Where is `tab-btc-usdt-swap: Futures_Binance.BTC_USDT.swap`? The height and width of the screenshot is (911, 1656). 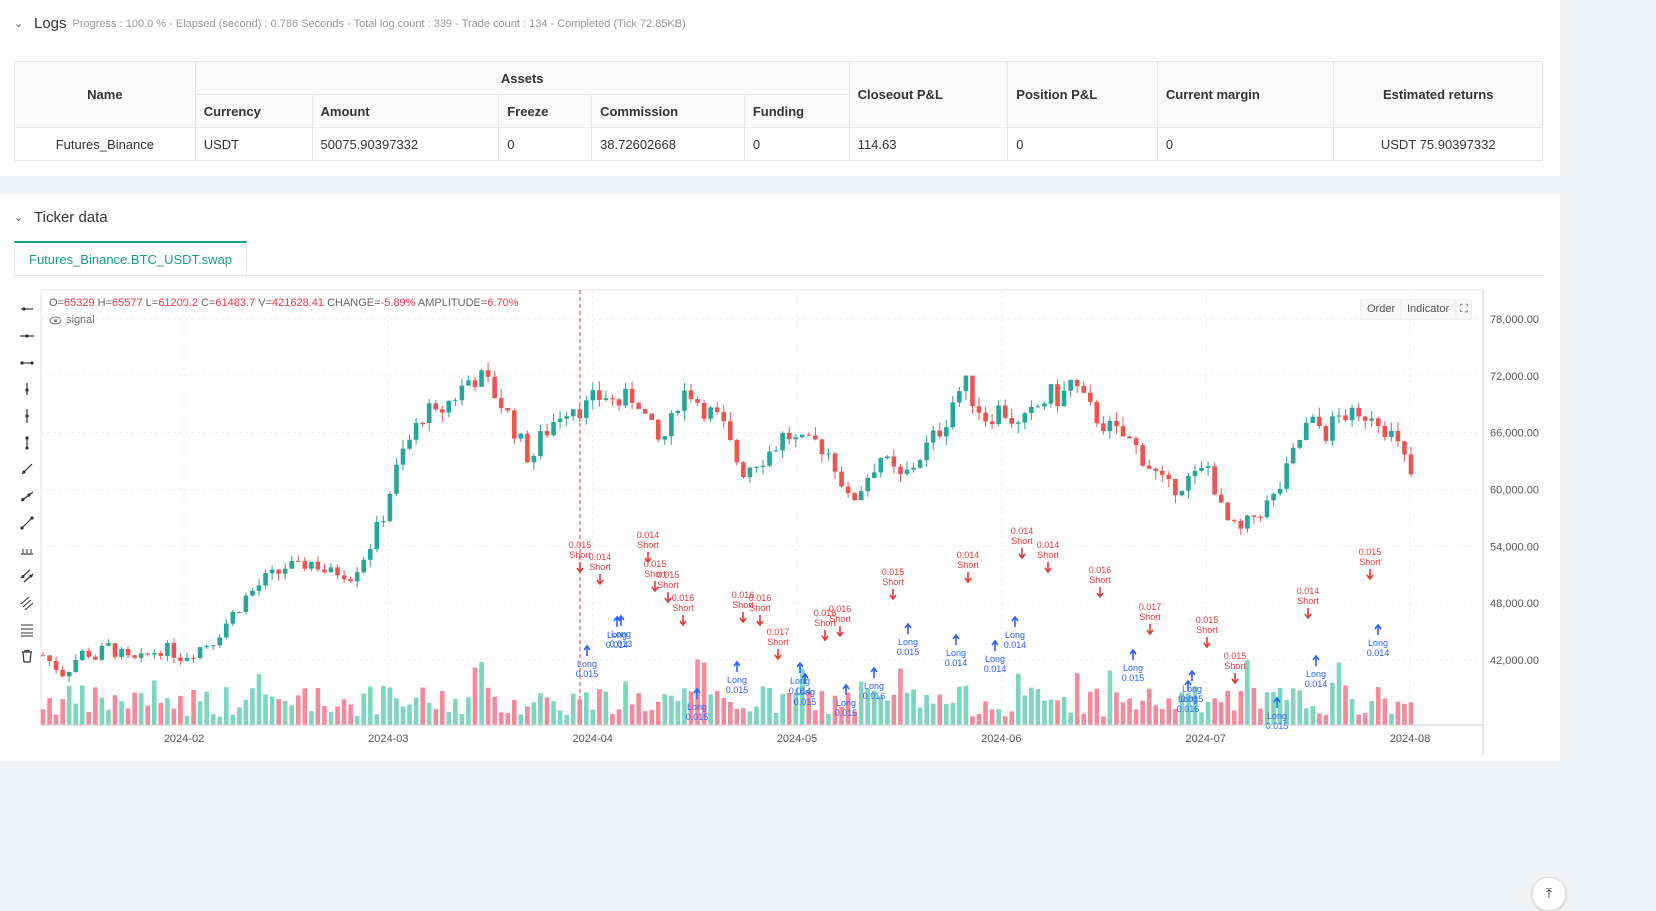
tab-btc-usdt-swap: Futures_Binance.BTC_USDT.swap is located at coordinates (131, 259).